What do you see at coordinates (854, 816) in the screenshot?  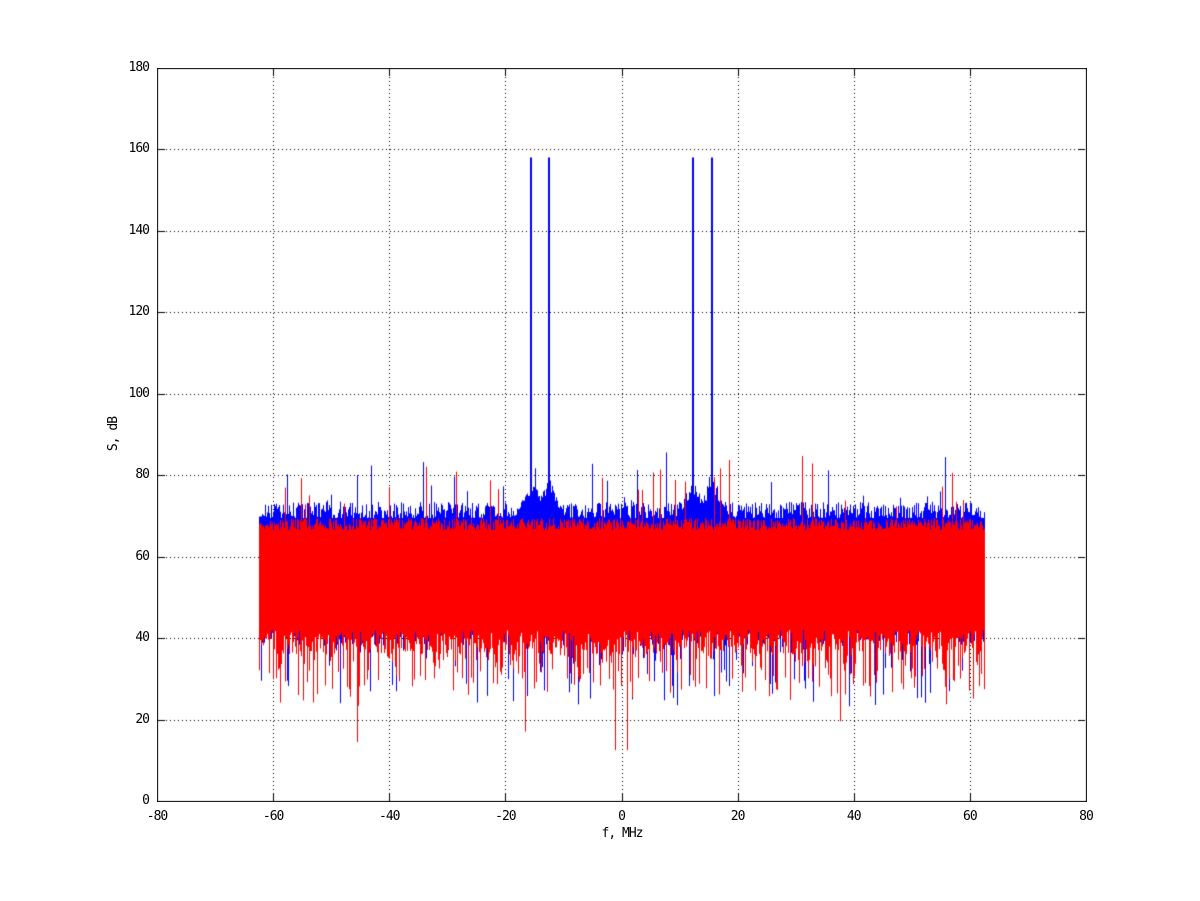 I see `x-tick-label: 40` at bounding box center [854, 816].